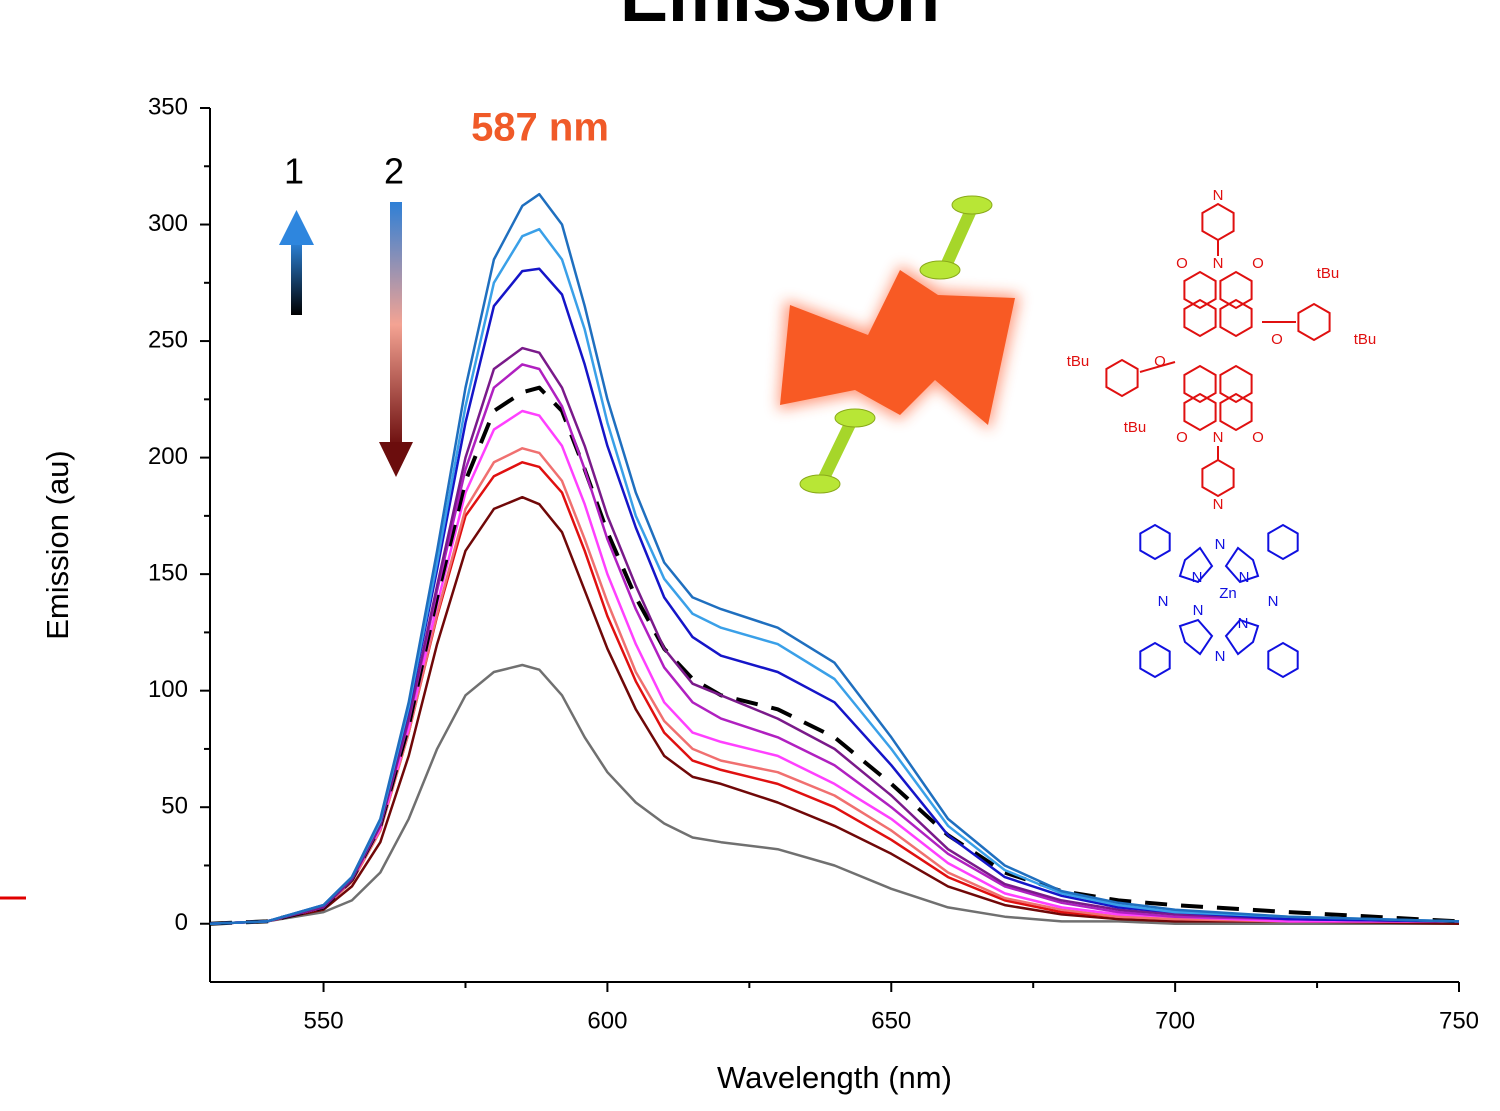 The width and height of the screenshot is (1500, 1111). Describe the element at coordinates (899, 344) in the screenshot. I see `cartoon` at that location.